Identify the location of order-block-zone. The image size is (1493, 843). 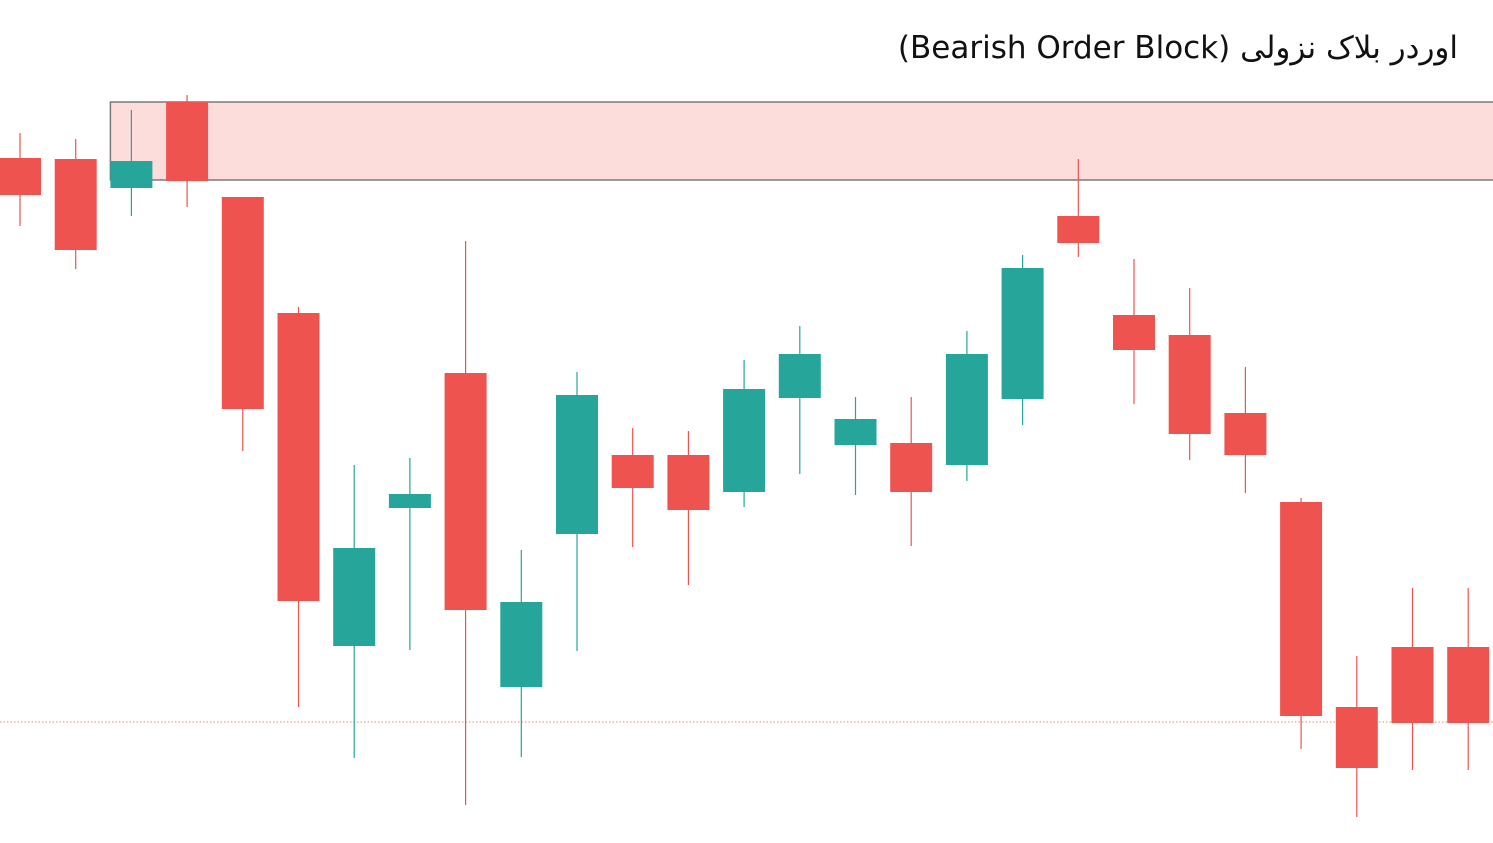
(801, 141).